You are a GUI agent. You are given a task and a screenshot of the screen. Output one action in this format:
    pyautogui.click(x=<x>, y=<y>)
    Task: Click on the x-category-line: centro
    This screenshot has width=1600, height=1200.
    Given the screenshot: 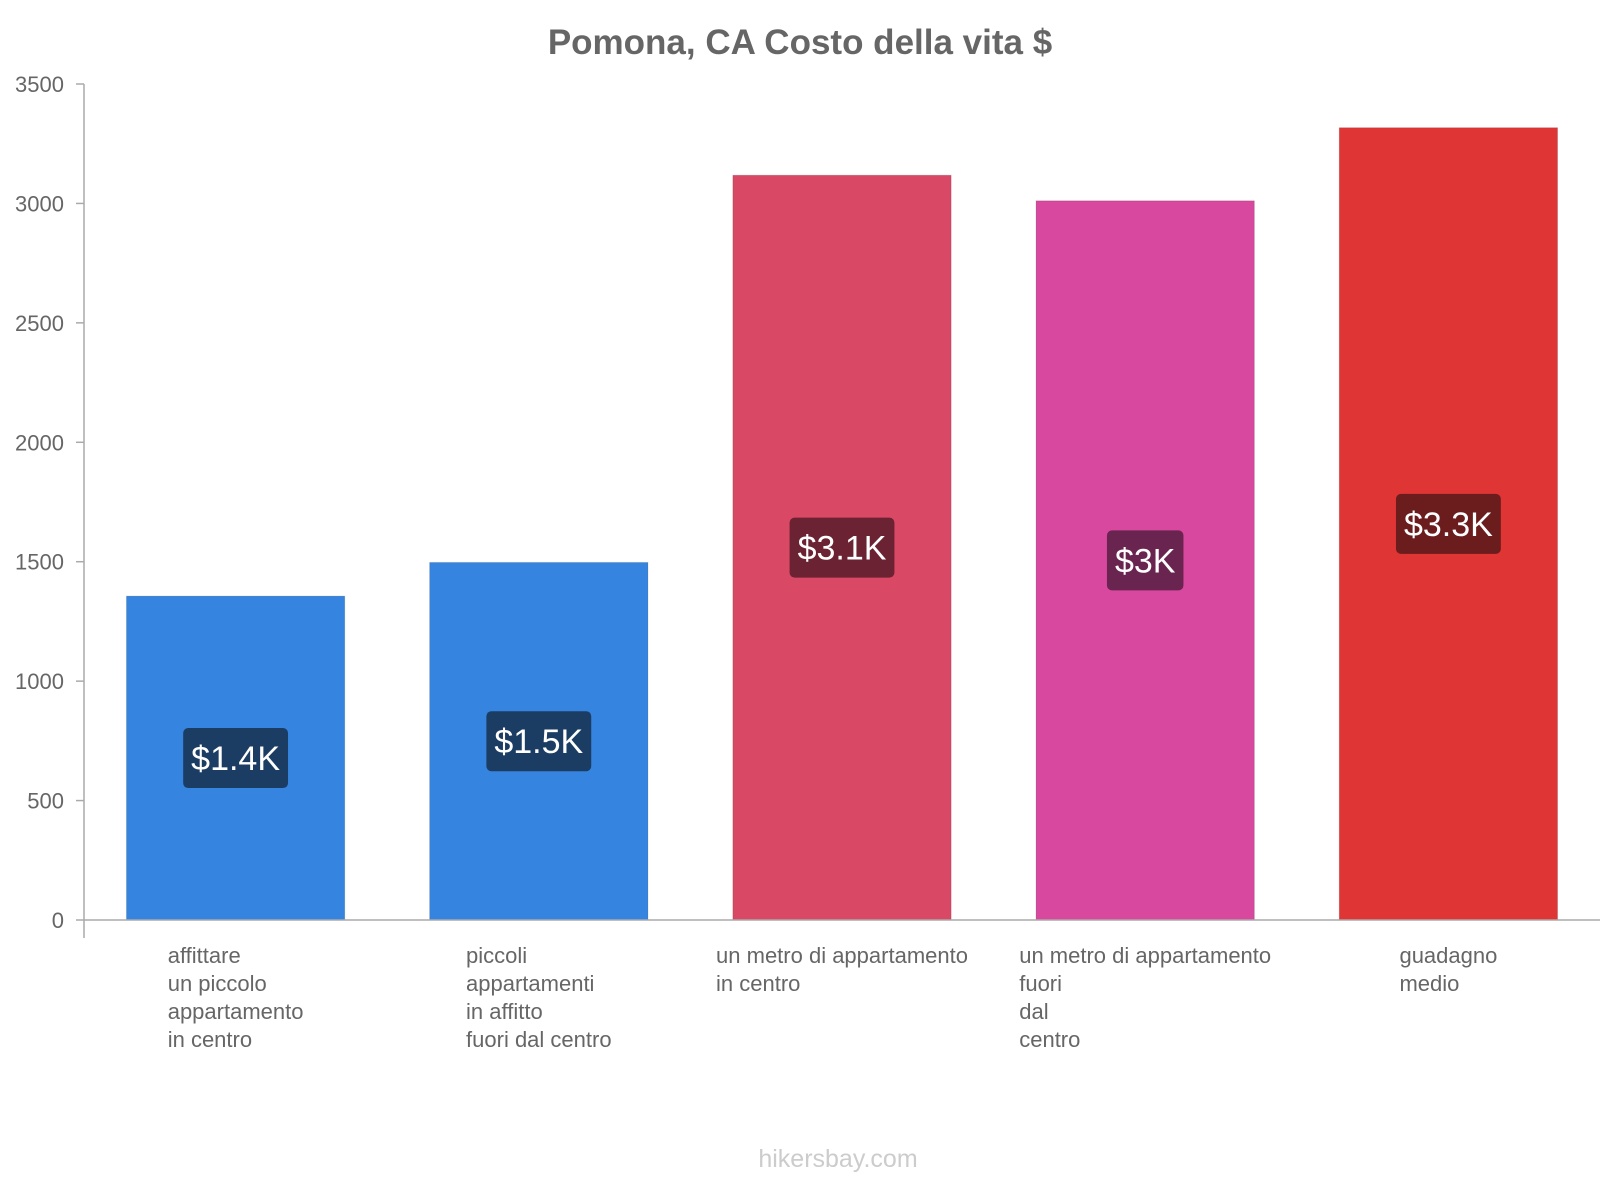 What is the action you would take?
    pyautogui.click(x=1049, y=1039)
    